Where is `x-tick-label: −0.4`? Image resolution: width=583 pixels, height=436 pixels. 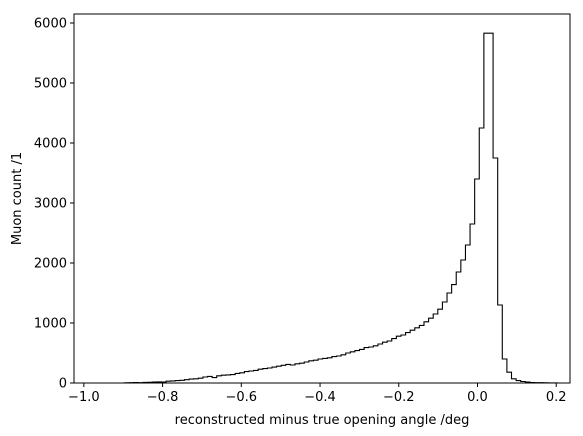
x-tick-label: −0.4 is located at coordinates (320, 397).